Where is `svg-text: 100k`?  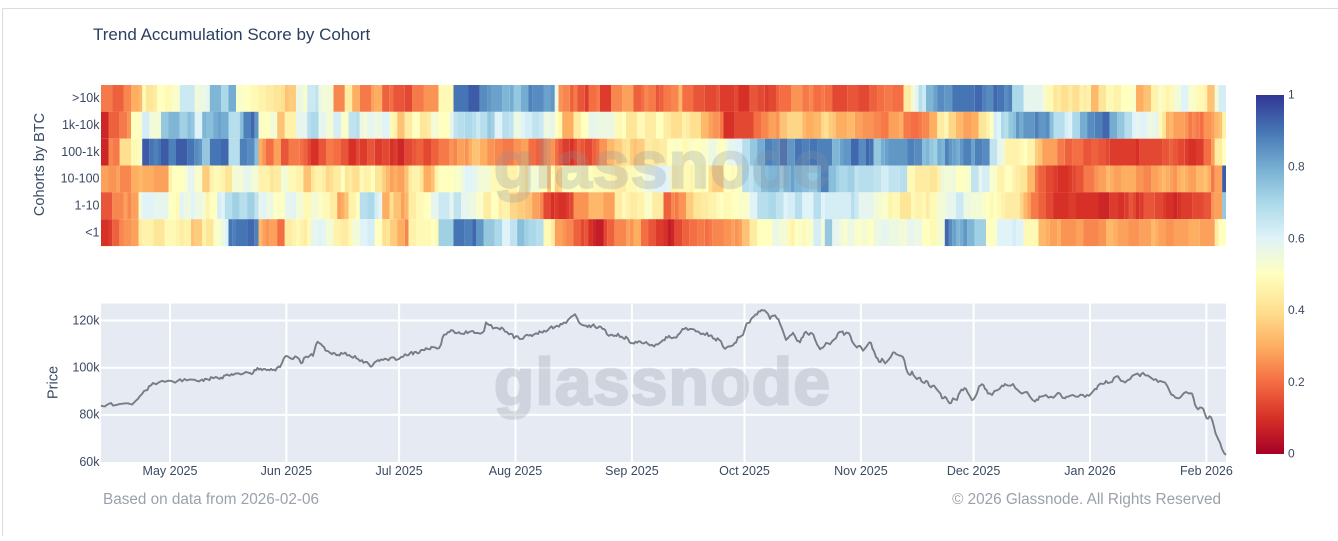
svg-text: 100k is located at coordinates (86, 367).